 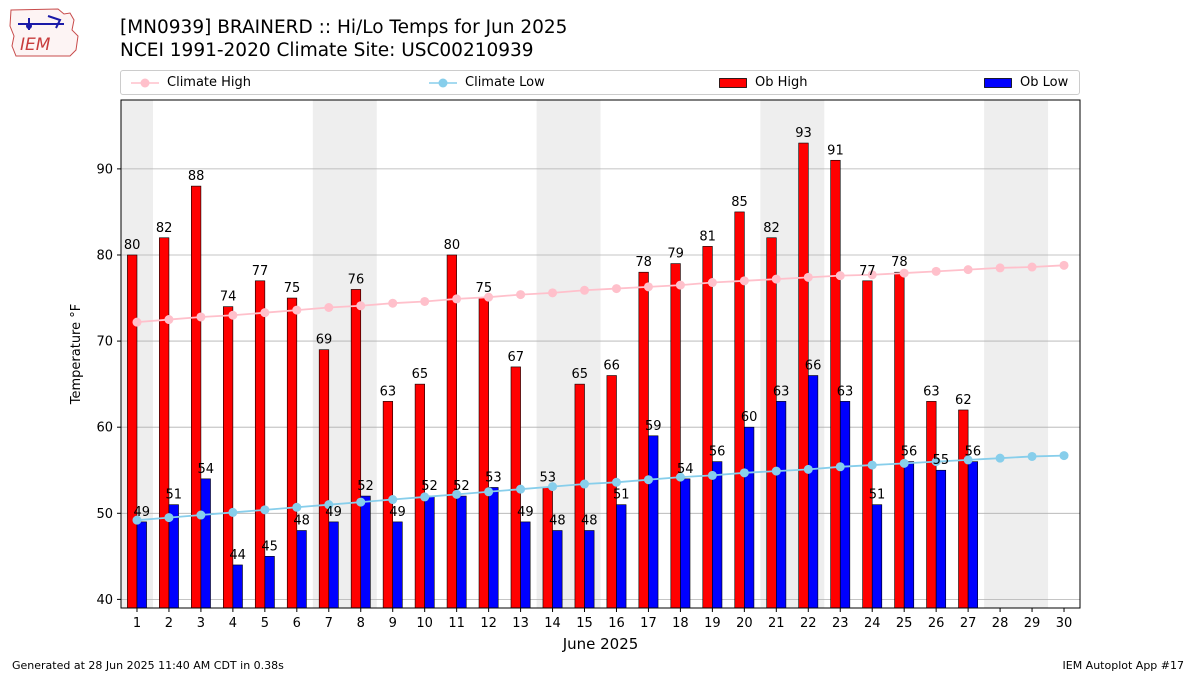 What do you see at coordinates (840, 623) in the screenshot?
I see `x-tick-label: 23` at bounding box center [840, 623].